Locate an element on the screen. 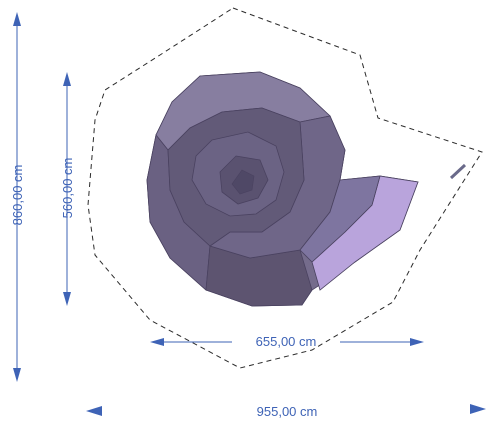  inner-height-arrow-top-icon is located at coordinates (67, 79).